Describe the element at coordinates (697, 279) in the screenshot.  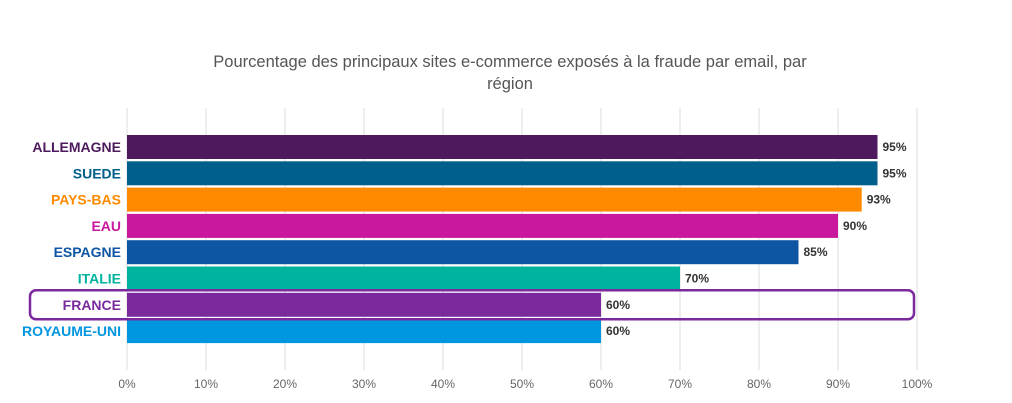
I see `value-label: 70%` at that location.